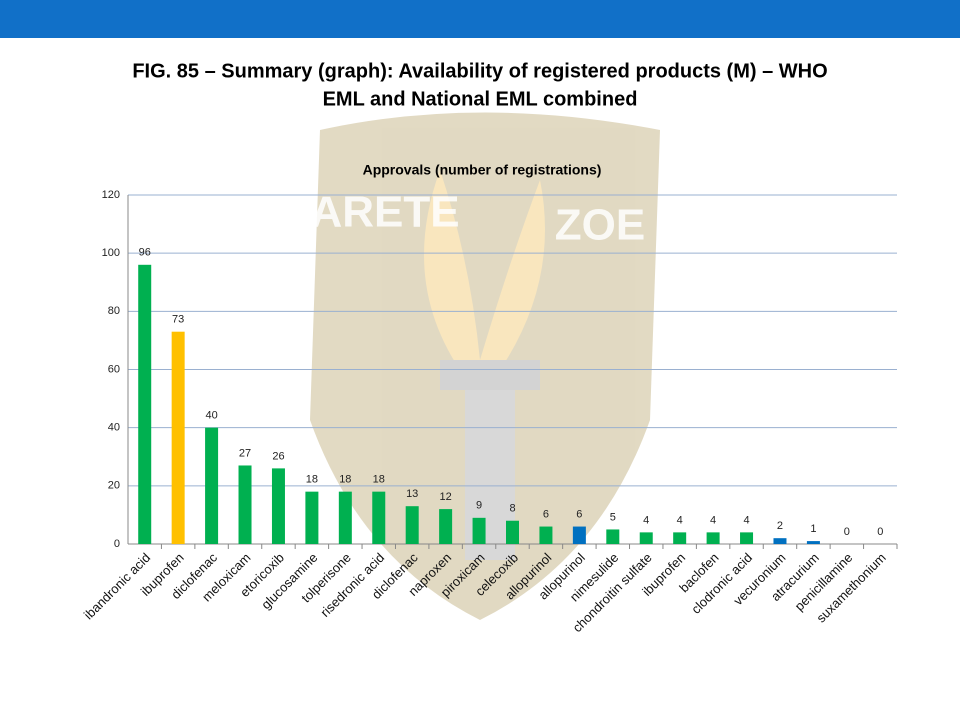 The height and width of the screenshot is (720, 960). What do you see at coordinates (111, 253) in the screenshot?
I see `y-tick-label: 100` at bounding box center [111, 253].